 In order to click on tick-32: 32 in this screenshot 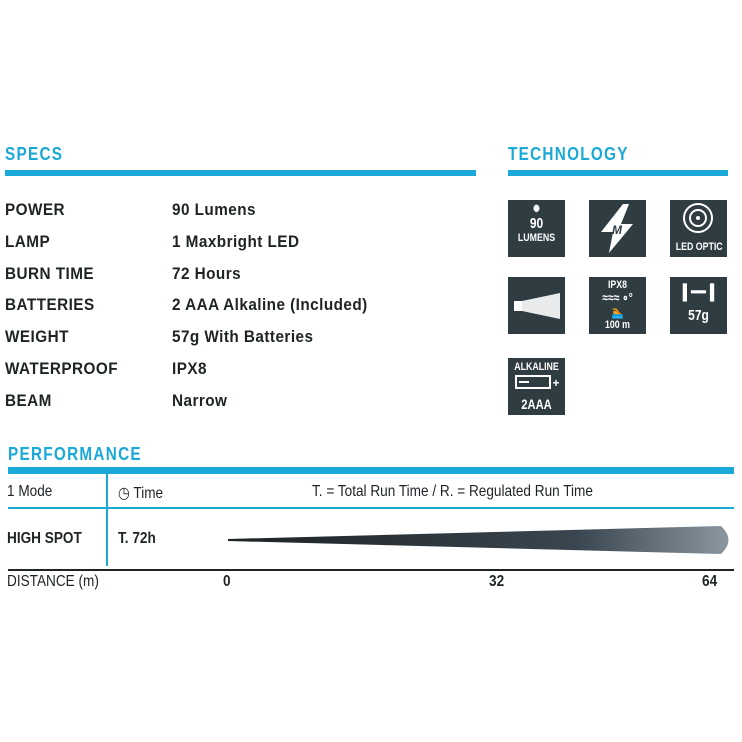, I will do `click(497, 581)`.